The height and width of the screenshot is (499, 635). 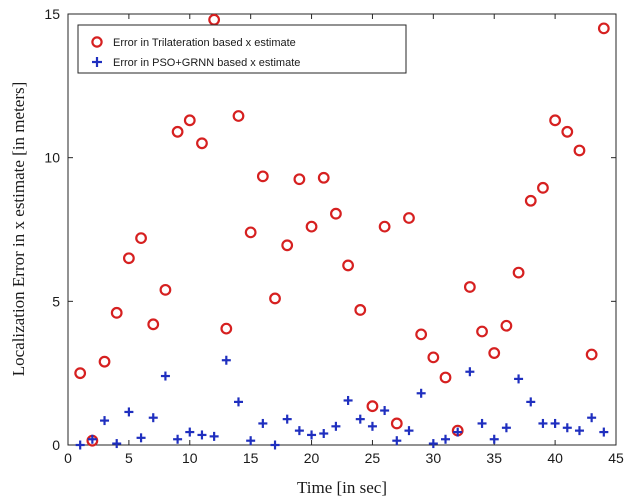 I want to click on y-tick-label: 15, so click(x=52, y=14).